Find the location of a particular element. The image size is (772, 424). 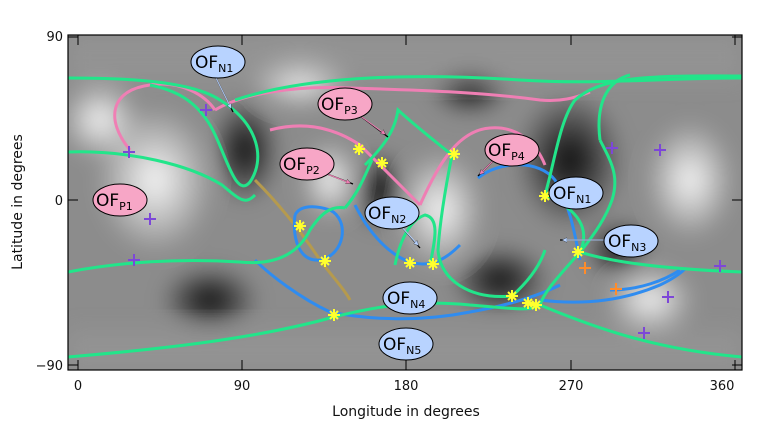

ofn5-sub: N5 is located at coordinates (413, 350).